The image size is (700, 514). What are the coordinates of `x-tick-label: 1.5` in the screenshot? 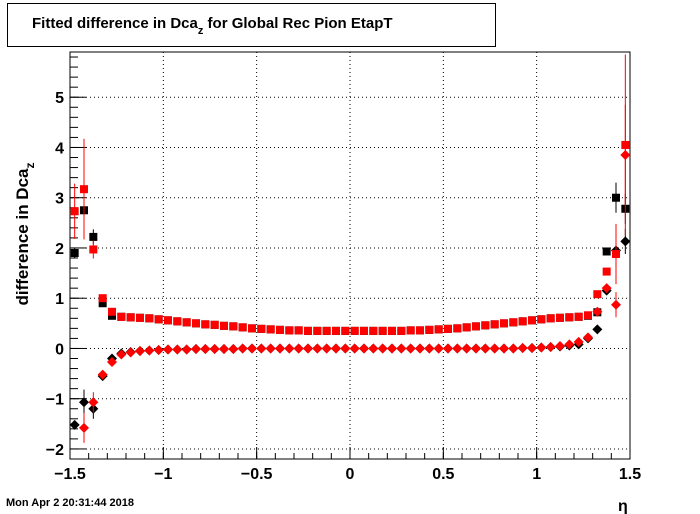 It's located at (630, 474).